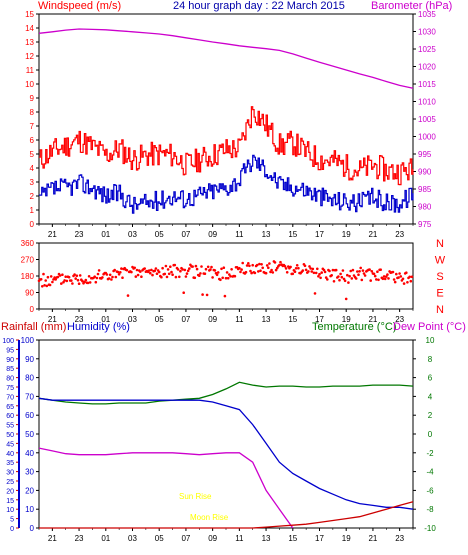  Describe the element at coordinates (28, 276) in the screenshot. I see `direction-tick-label: 180` at that location.